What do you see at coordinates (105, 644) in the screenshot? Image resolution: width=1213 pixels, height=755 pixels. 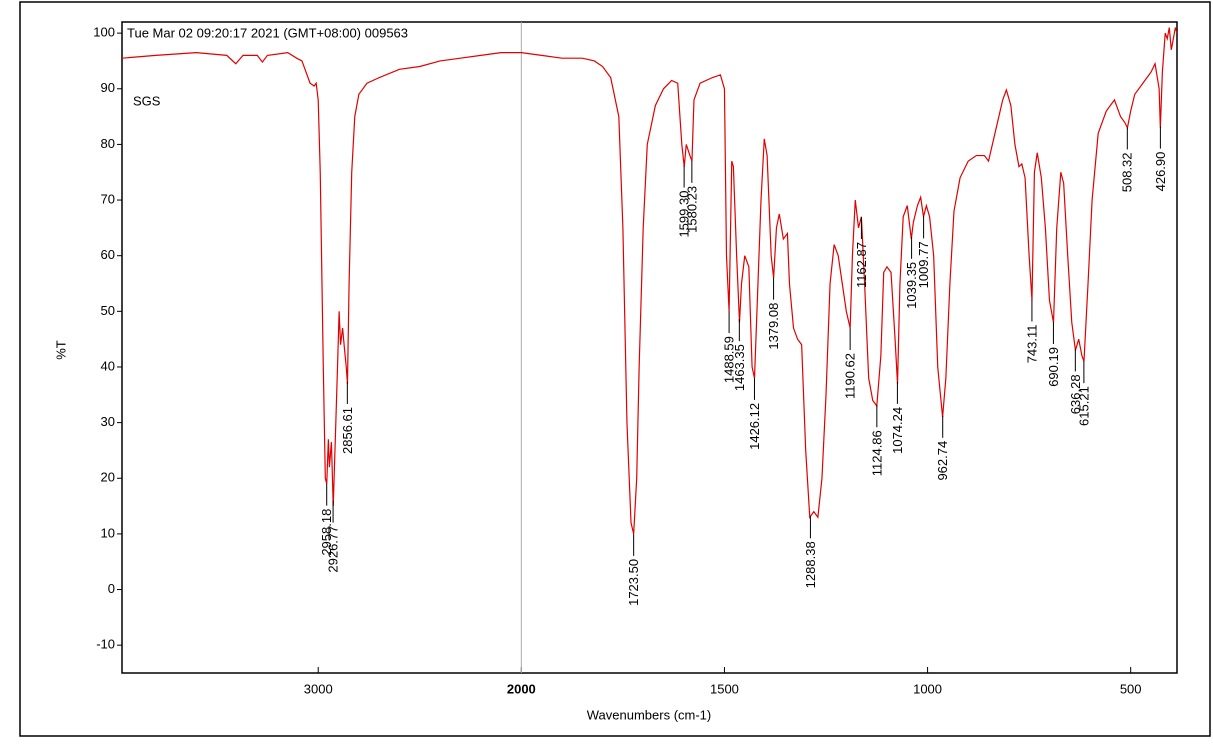 I see `y-tick-label: -10` at bounding box center [105, 644].